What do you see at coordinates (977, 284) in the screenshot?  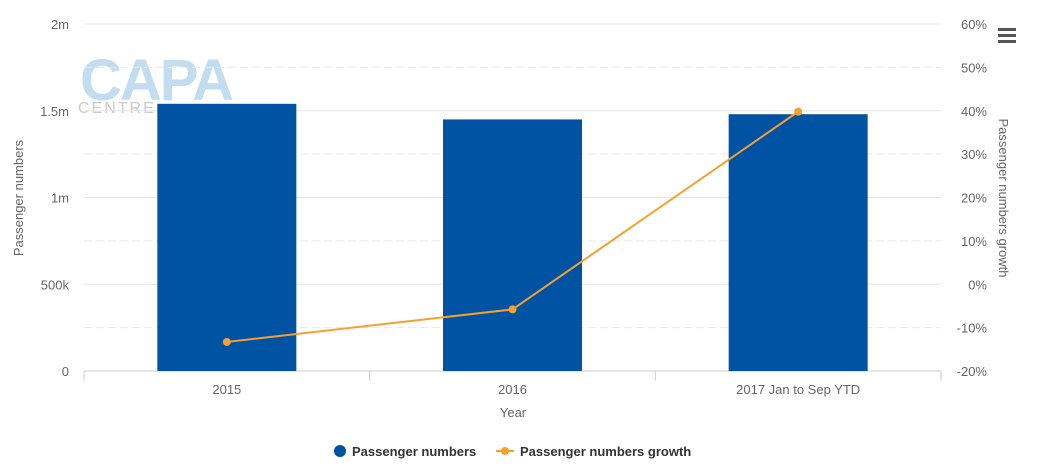 I see `y-tick-label-right: 0%` at bounding box center [977, 284].